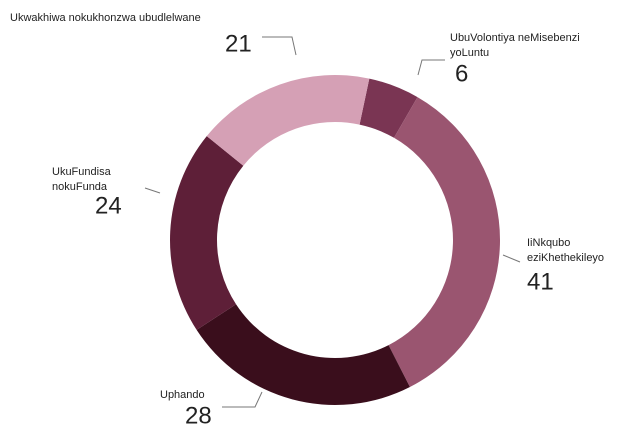 The width and height of the screenshot is (643, 427). What do you see at coordinates (238, 43) in the screenshot?
I see `segment-value: 21` at bounding box center [238, 43].